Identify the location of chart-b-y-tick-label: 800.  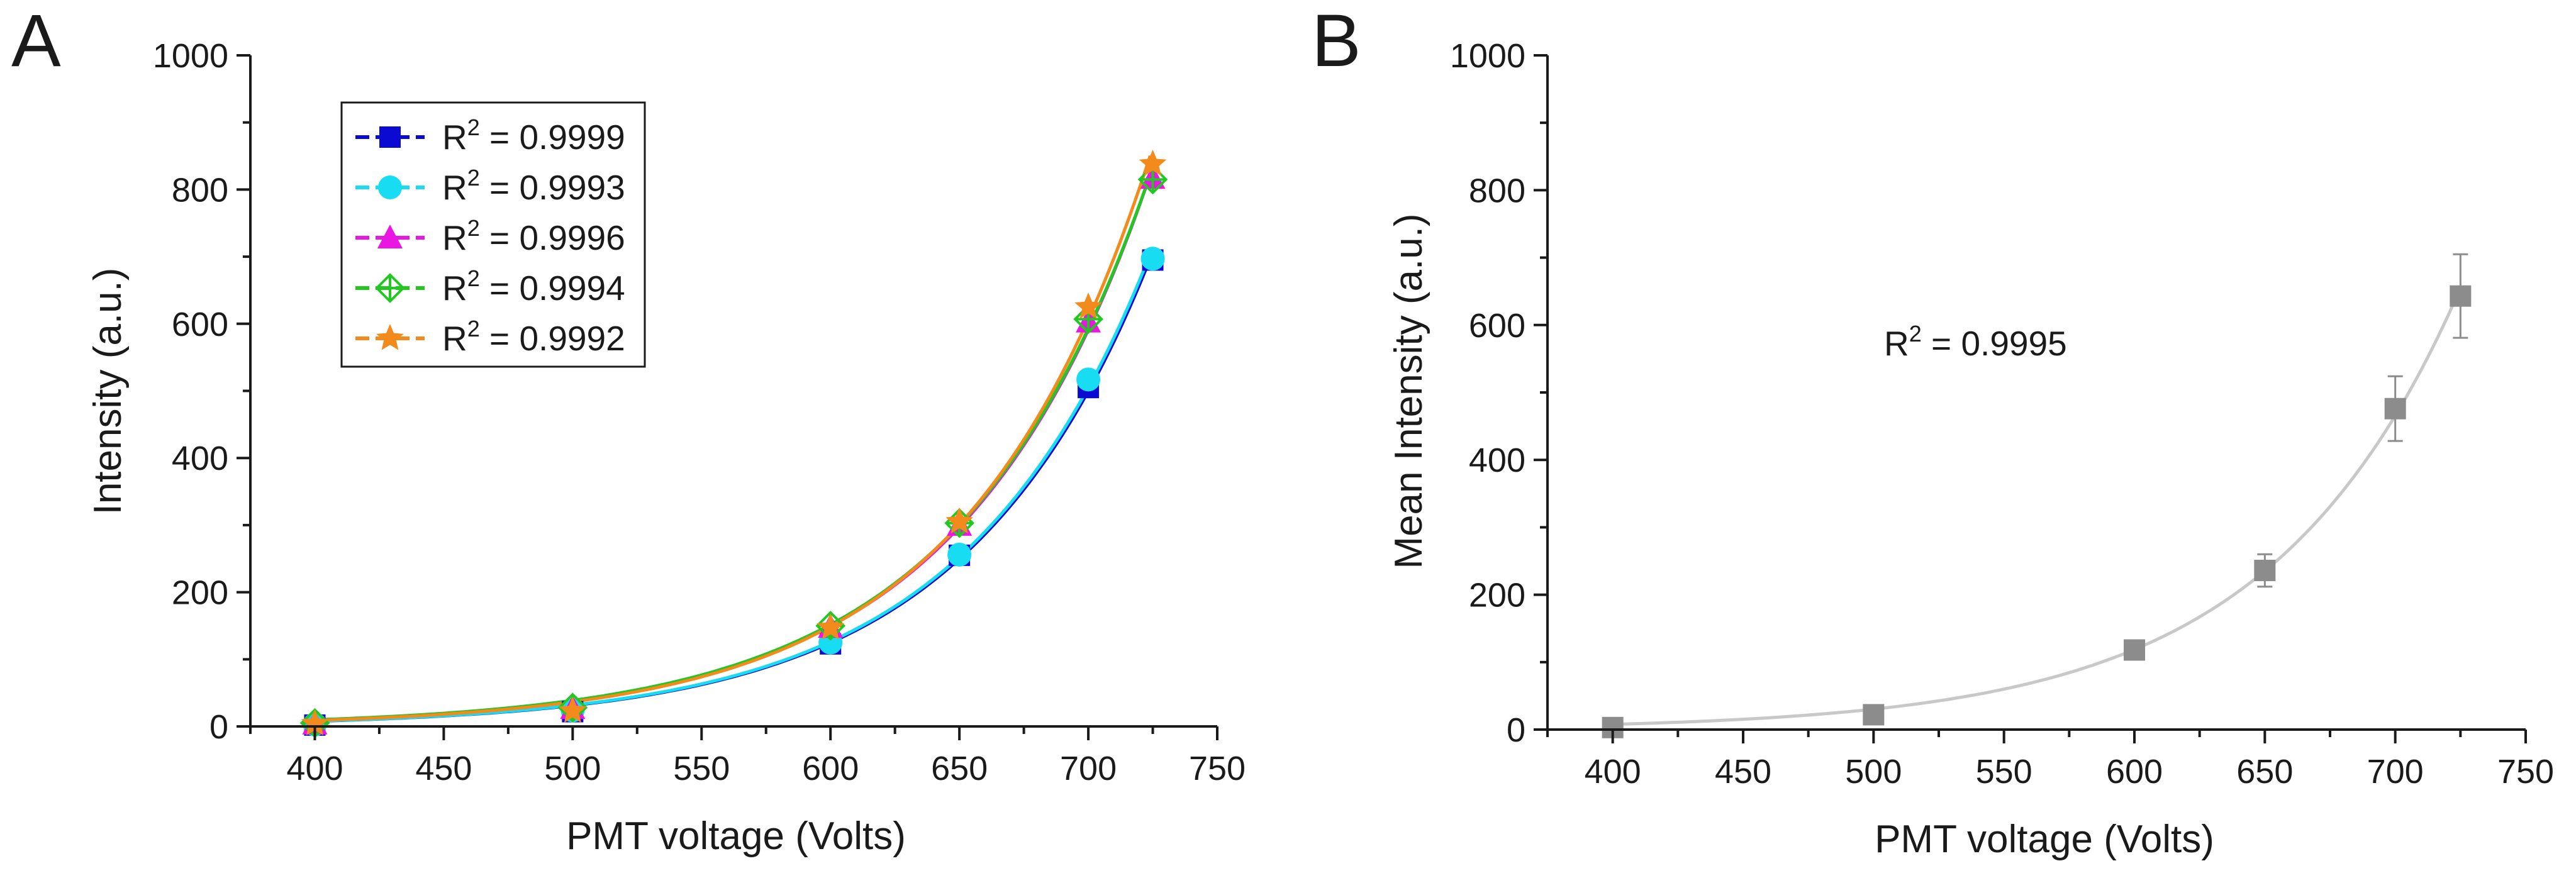
(1497, 190).